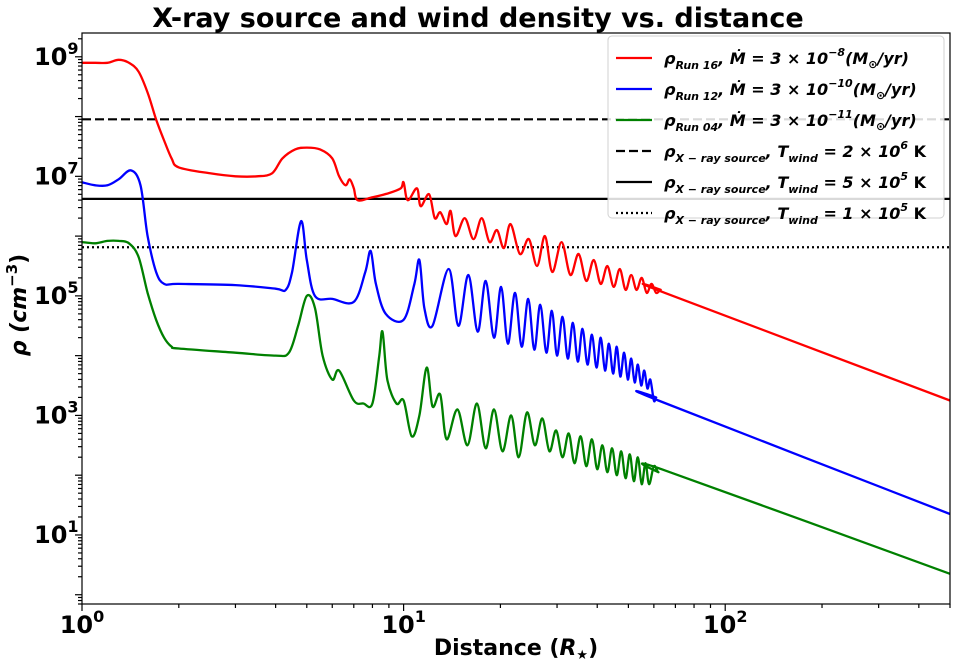 The image size is (957, 665). What do you see at coordinates (790, 90) in the screenshot?
I see `legend-label-1: ρRun 12, Ṁ = 3 × 10−10(M⊙/yr)` at bounding box center [790, 90].